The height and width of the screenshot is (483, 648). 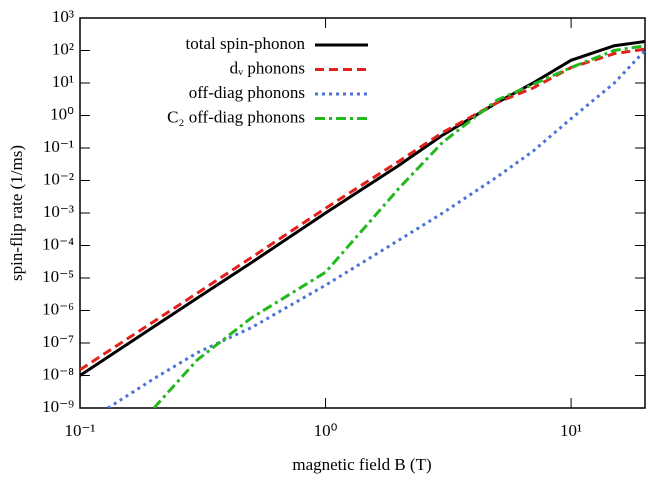 I want to click on y-tick-label: 10⁻¹, so click(x=58, y=146).